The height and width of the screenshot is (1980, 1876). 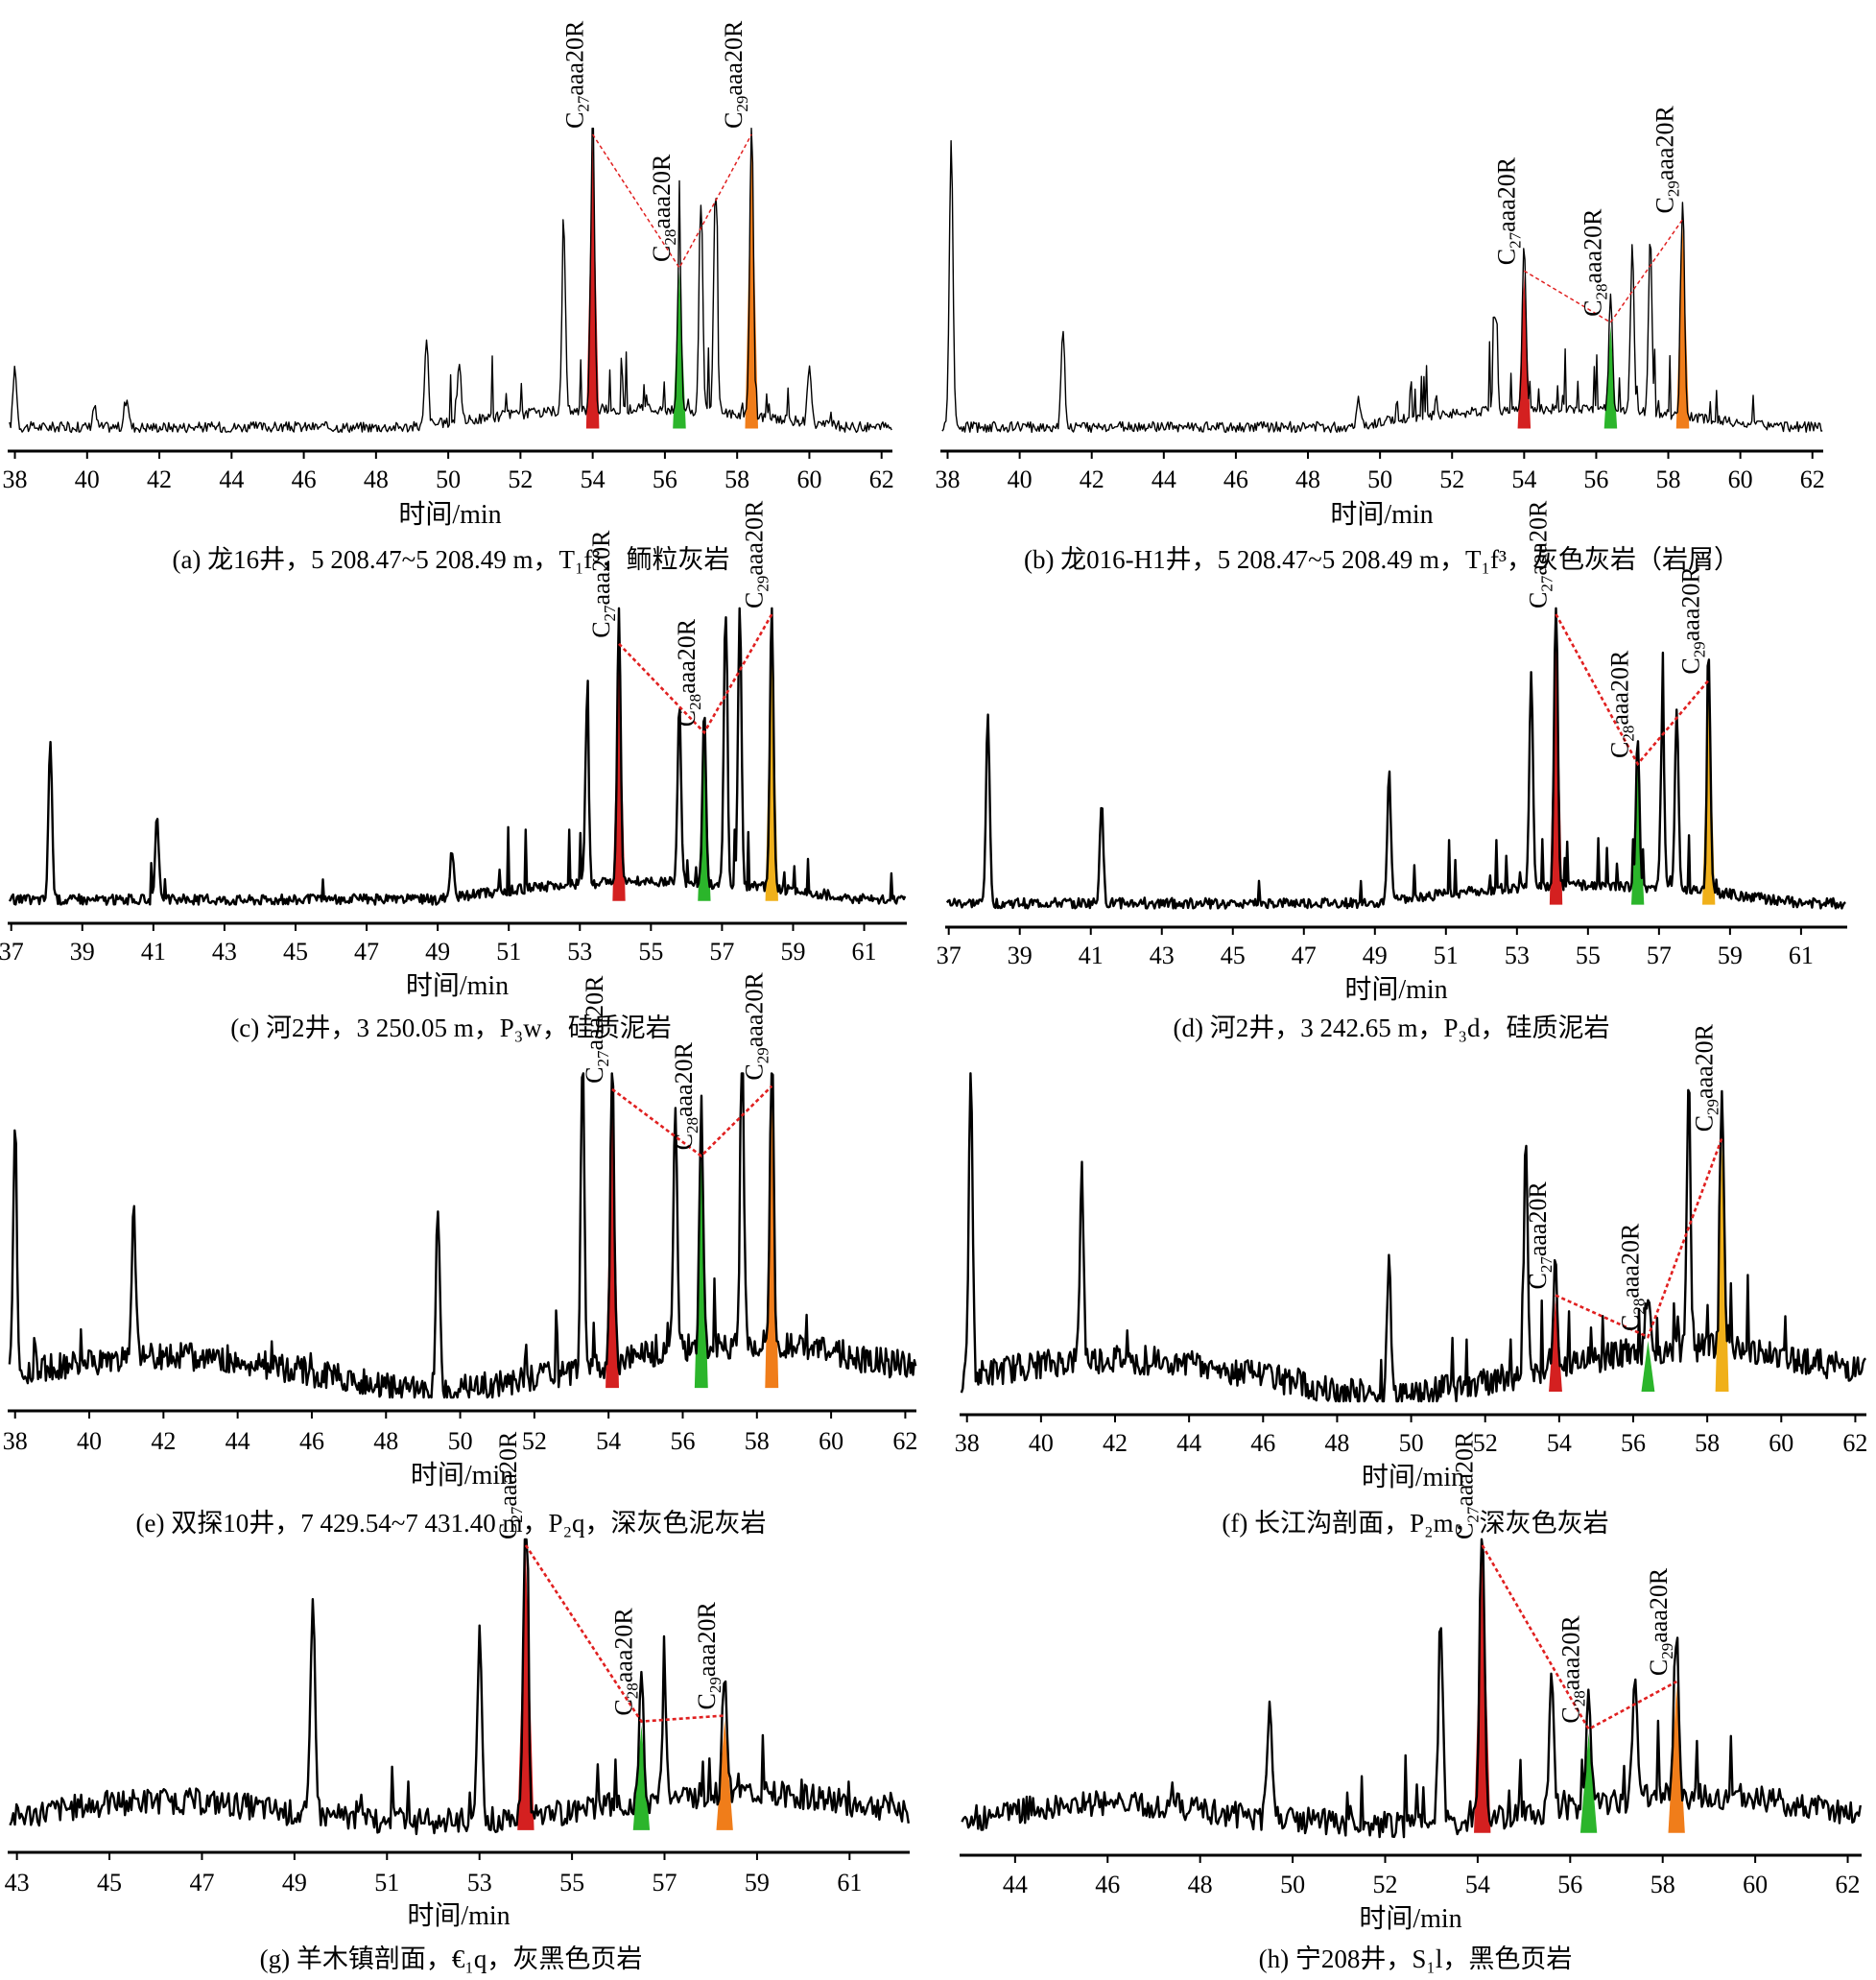 I want to click on x-tick-label: 53, so click(x=479, y=1883).